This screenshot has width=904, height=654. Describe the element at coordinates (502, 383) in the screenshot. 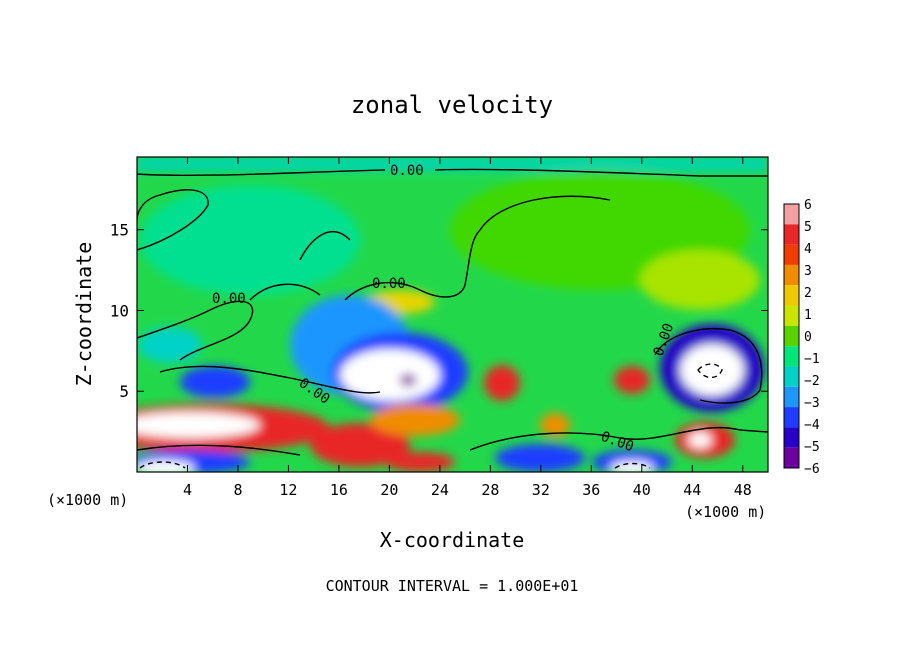

I see `red-center` at that location.